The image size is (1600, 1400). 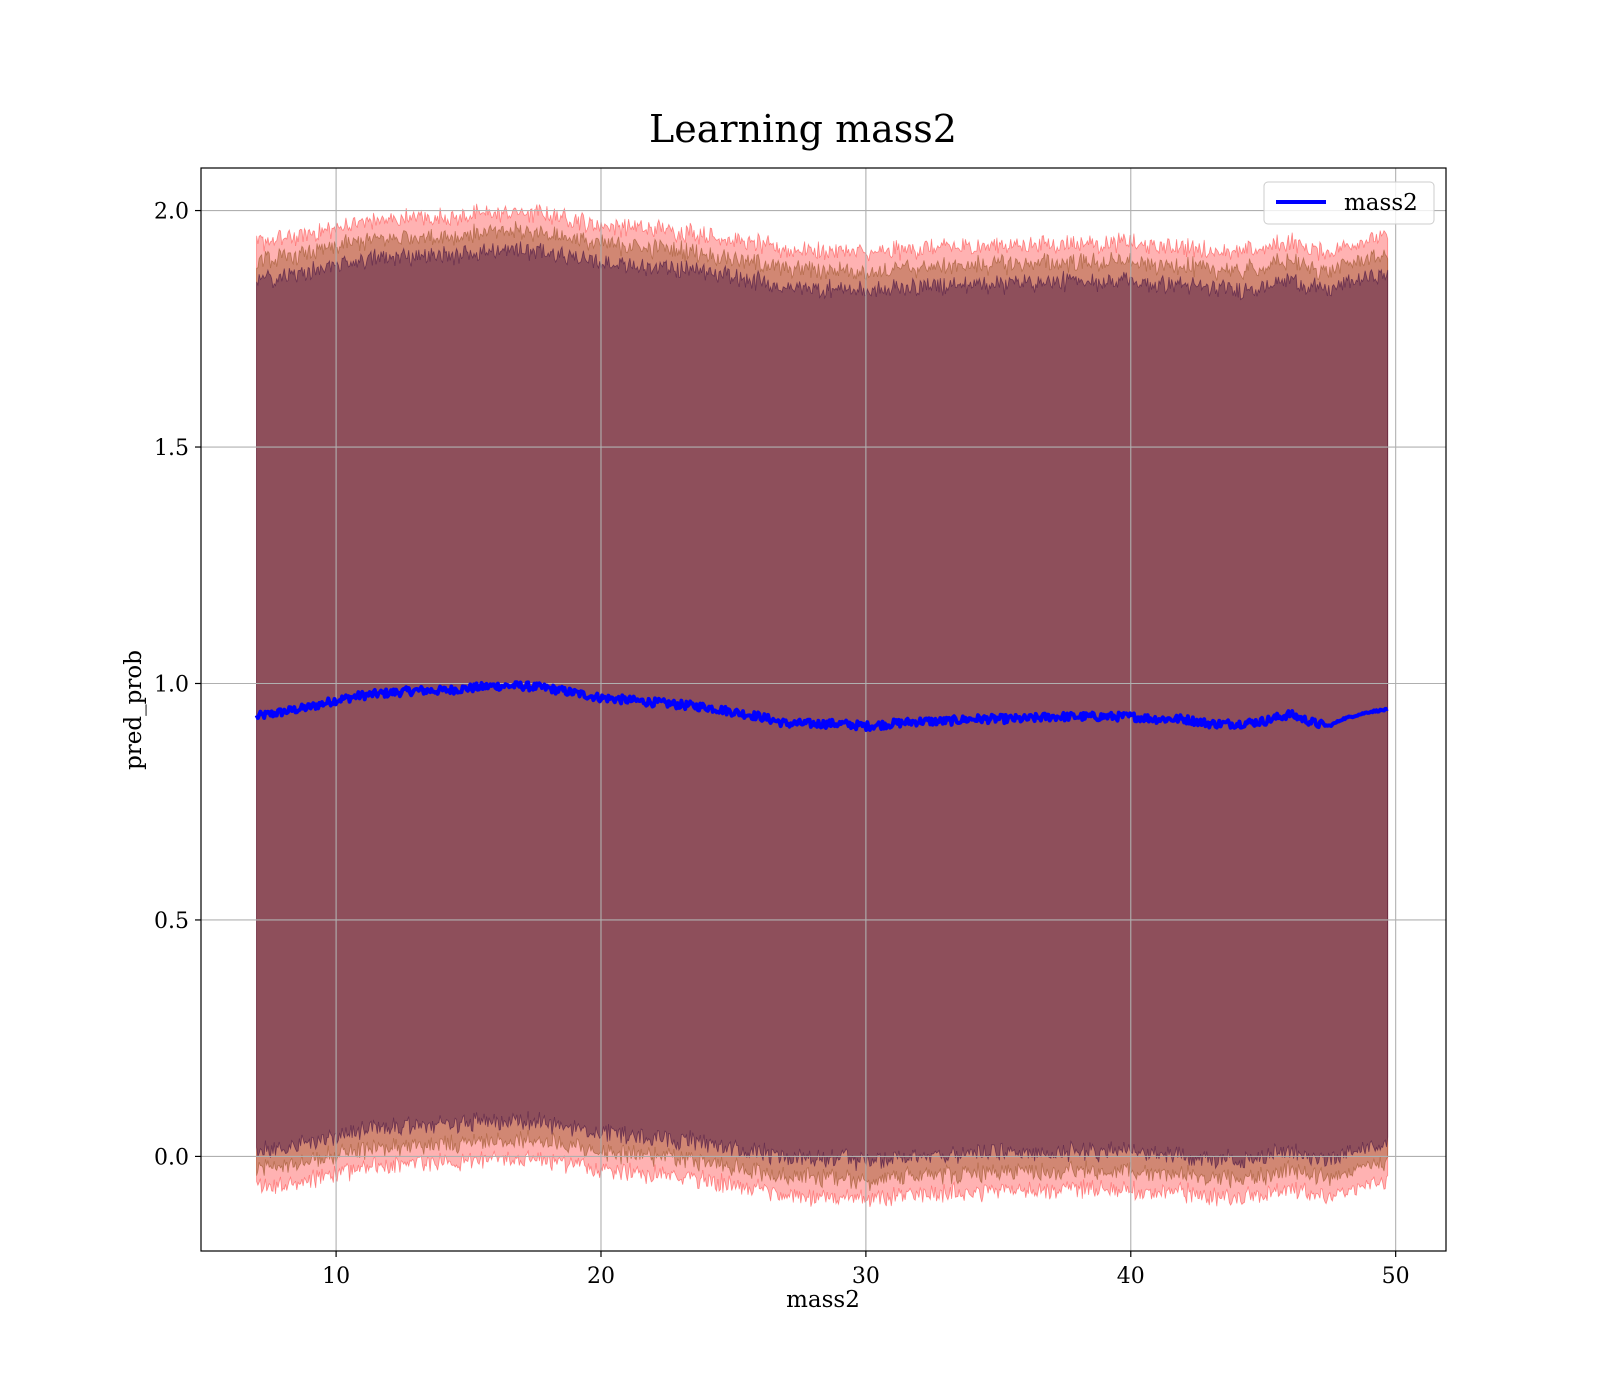 I want to click on x-tick-label-3: 40, so click(x=1131, y=1276).